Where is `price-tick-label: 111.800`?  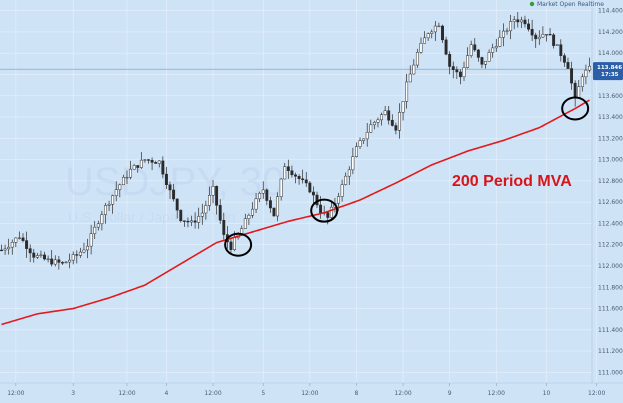 price-tick-label: 111.800 is located at coordinates (610, 287).